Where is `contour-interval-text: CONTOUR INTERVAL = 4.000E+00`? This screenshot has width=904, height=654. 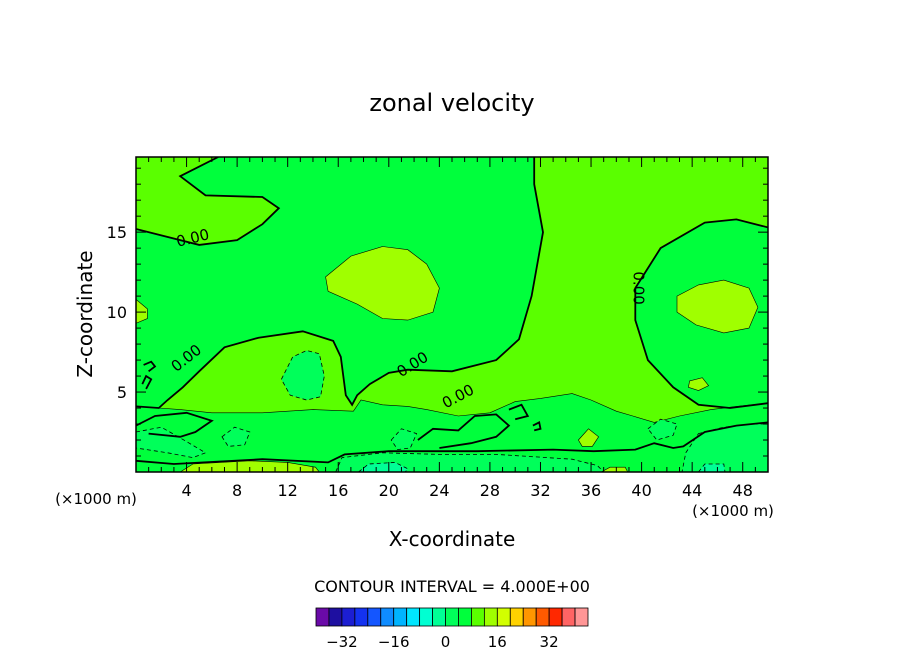
contour-interval-text: CONTOUR INTERVAL = 4.000E+00 is located at coordinates (452, 586).